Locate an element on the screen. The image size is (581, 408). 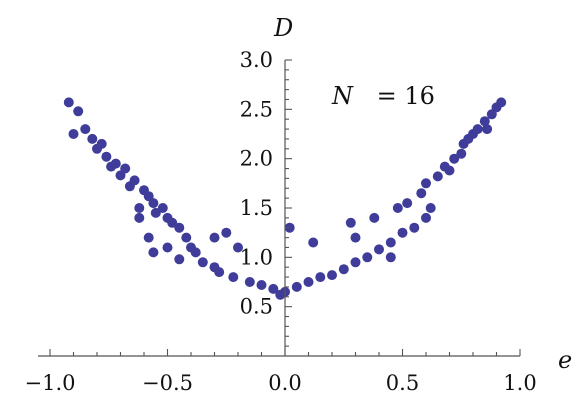
y-tick-label: 3.0 is located at coordinates (256, 60).